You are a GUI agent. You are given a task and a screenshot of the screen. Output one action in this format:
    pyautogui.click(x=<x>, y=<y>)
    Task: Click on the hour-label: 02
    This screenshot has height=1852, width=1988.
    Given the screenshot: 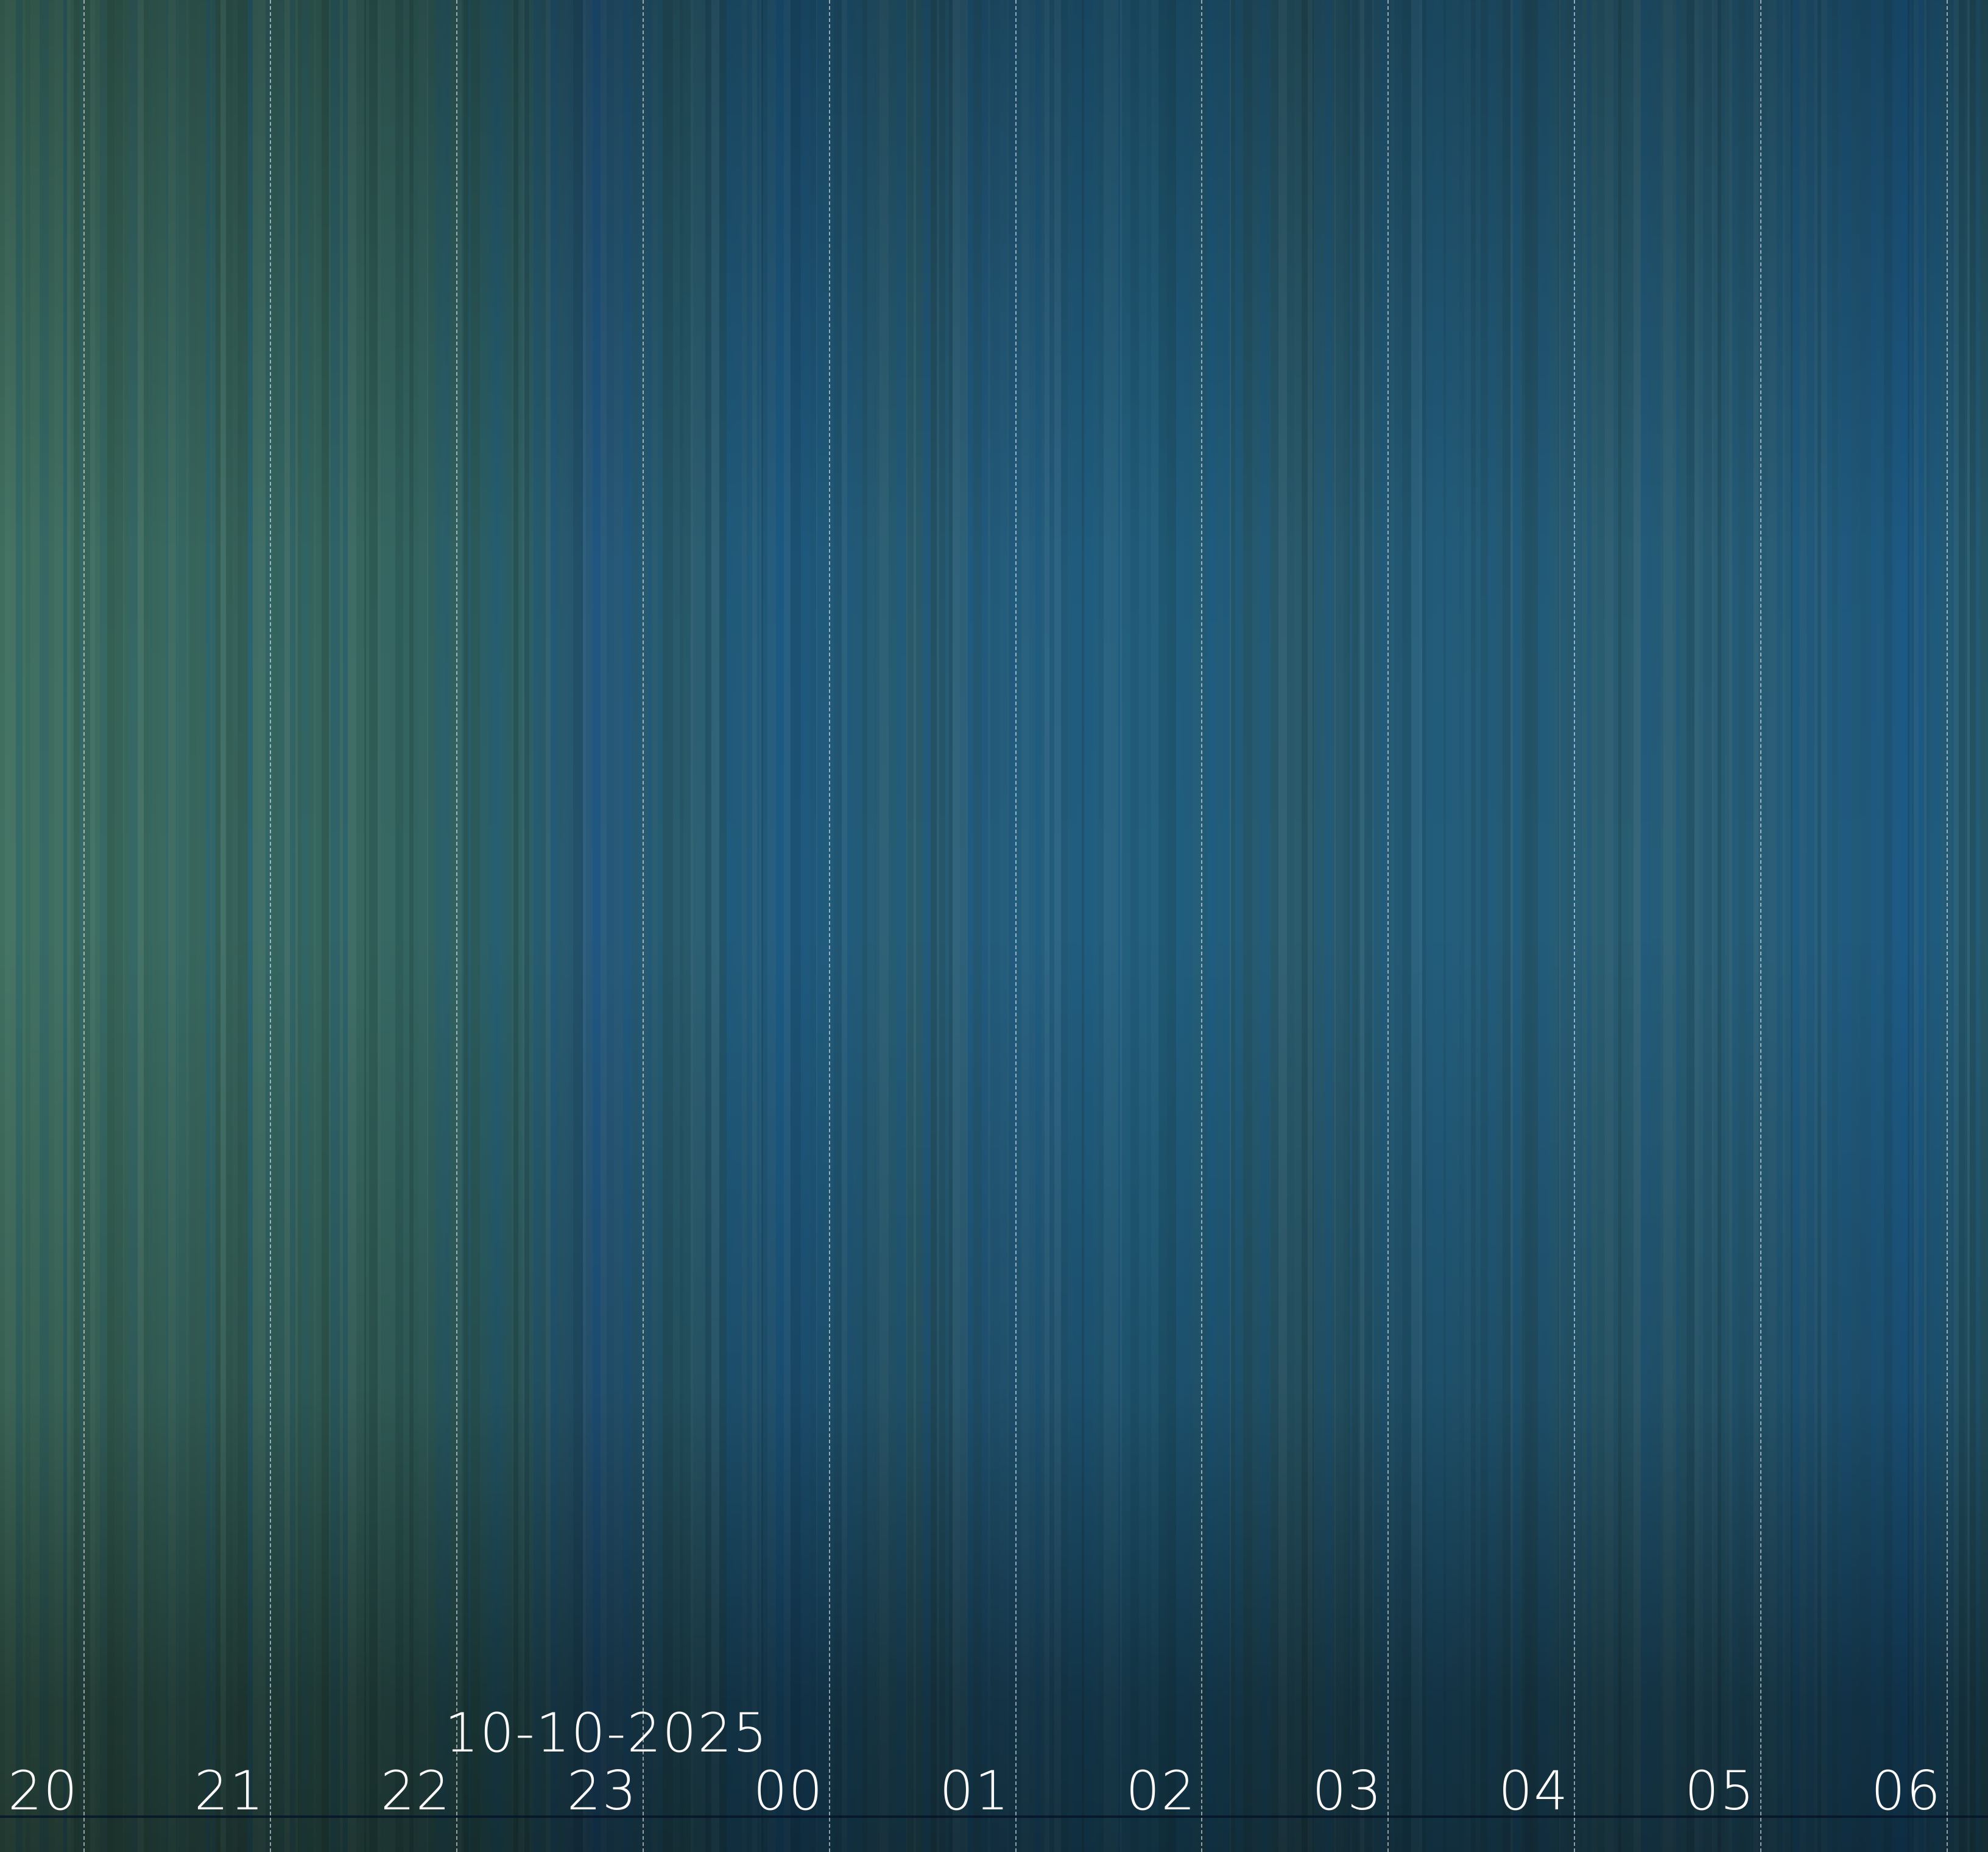 What is the action you would take?
    pyautogui.click(x=1161, y=1790)
    